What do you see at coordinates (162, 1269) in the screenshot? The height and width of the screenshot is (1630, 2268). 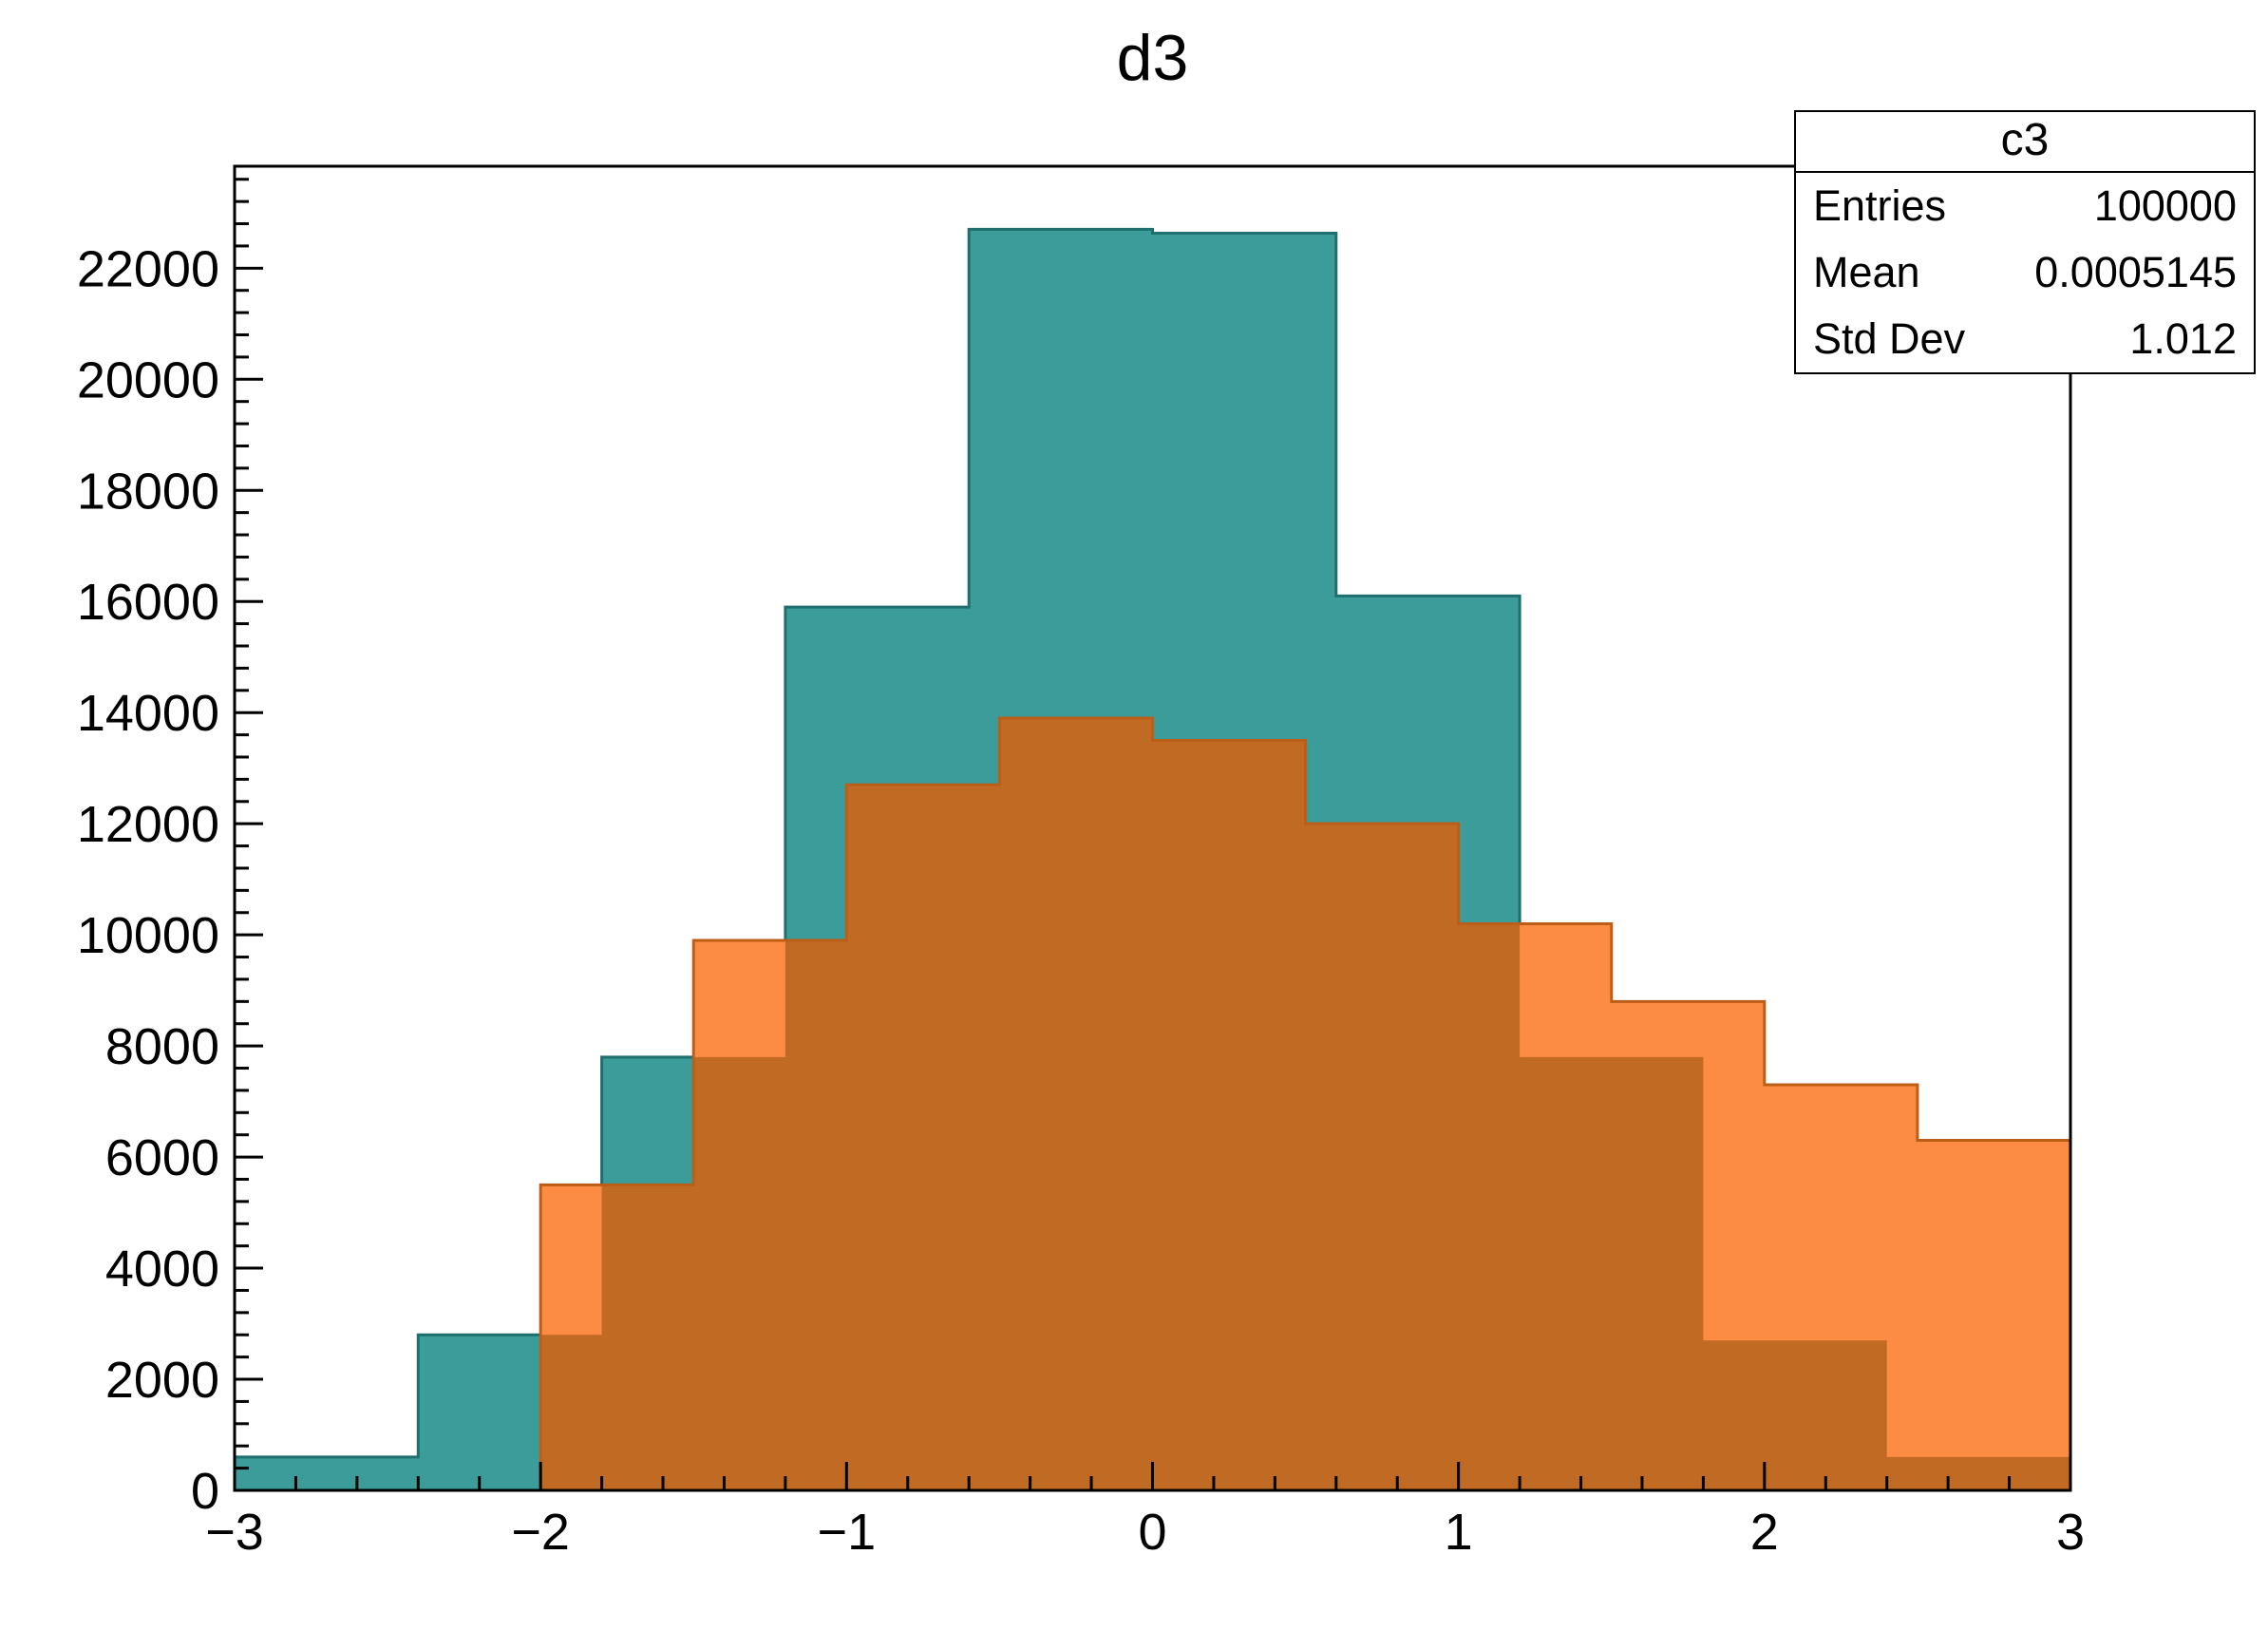 I see `y-tick-label: 4000` at bounding box center [162, 1269].